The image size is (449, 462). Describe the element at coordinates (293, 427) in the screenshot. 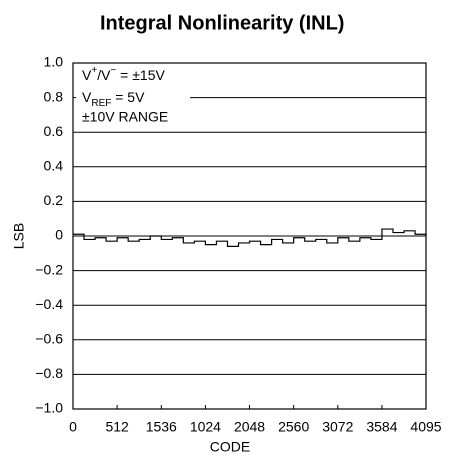

I see `x-tick-label: 2560` at that location.